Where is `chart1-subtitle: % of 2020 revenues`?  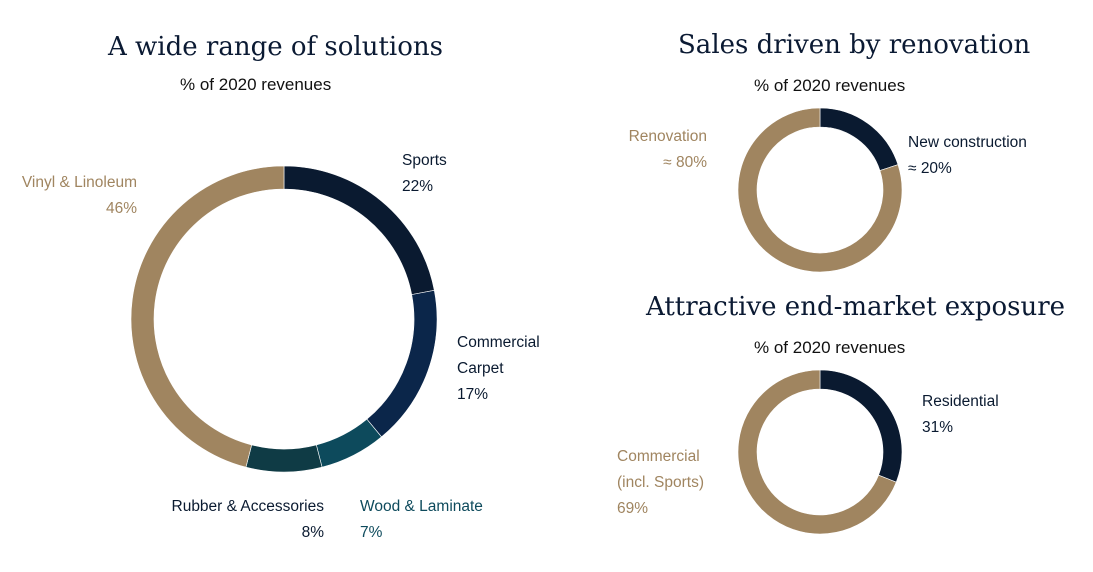
chart1-subtitle: % of 2020 revenues is located at coordinates (256, 84).